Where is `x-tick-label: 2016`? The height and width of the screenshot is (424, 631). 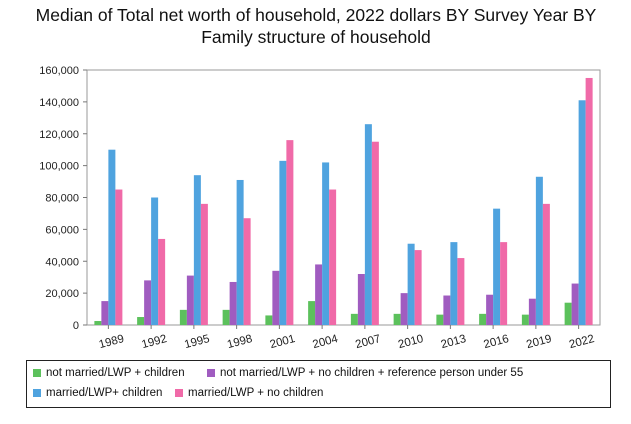 x-tick-label: 2016 is located at coordinates (496, 342).